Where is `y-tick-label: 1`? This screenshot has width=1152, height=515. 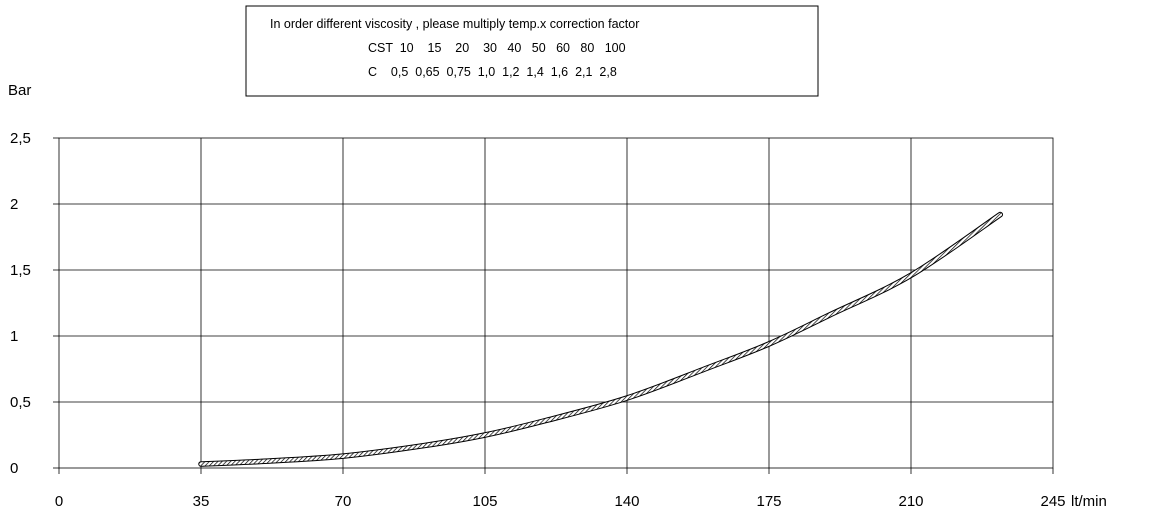 y-tick-label: 1 is located at coordinates (14, 336).